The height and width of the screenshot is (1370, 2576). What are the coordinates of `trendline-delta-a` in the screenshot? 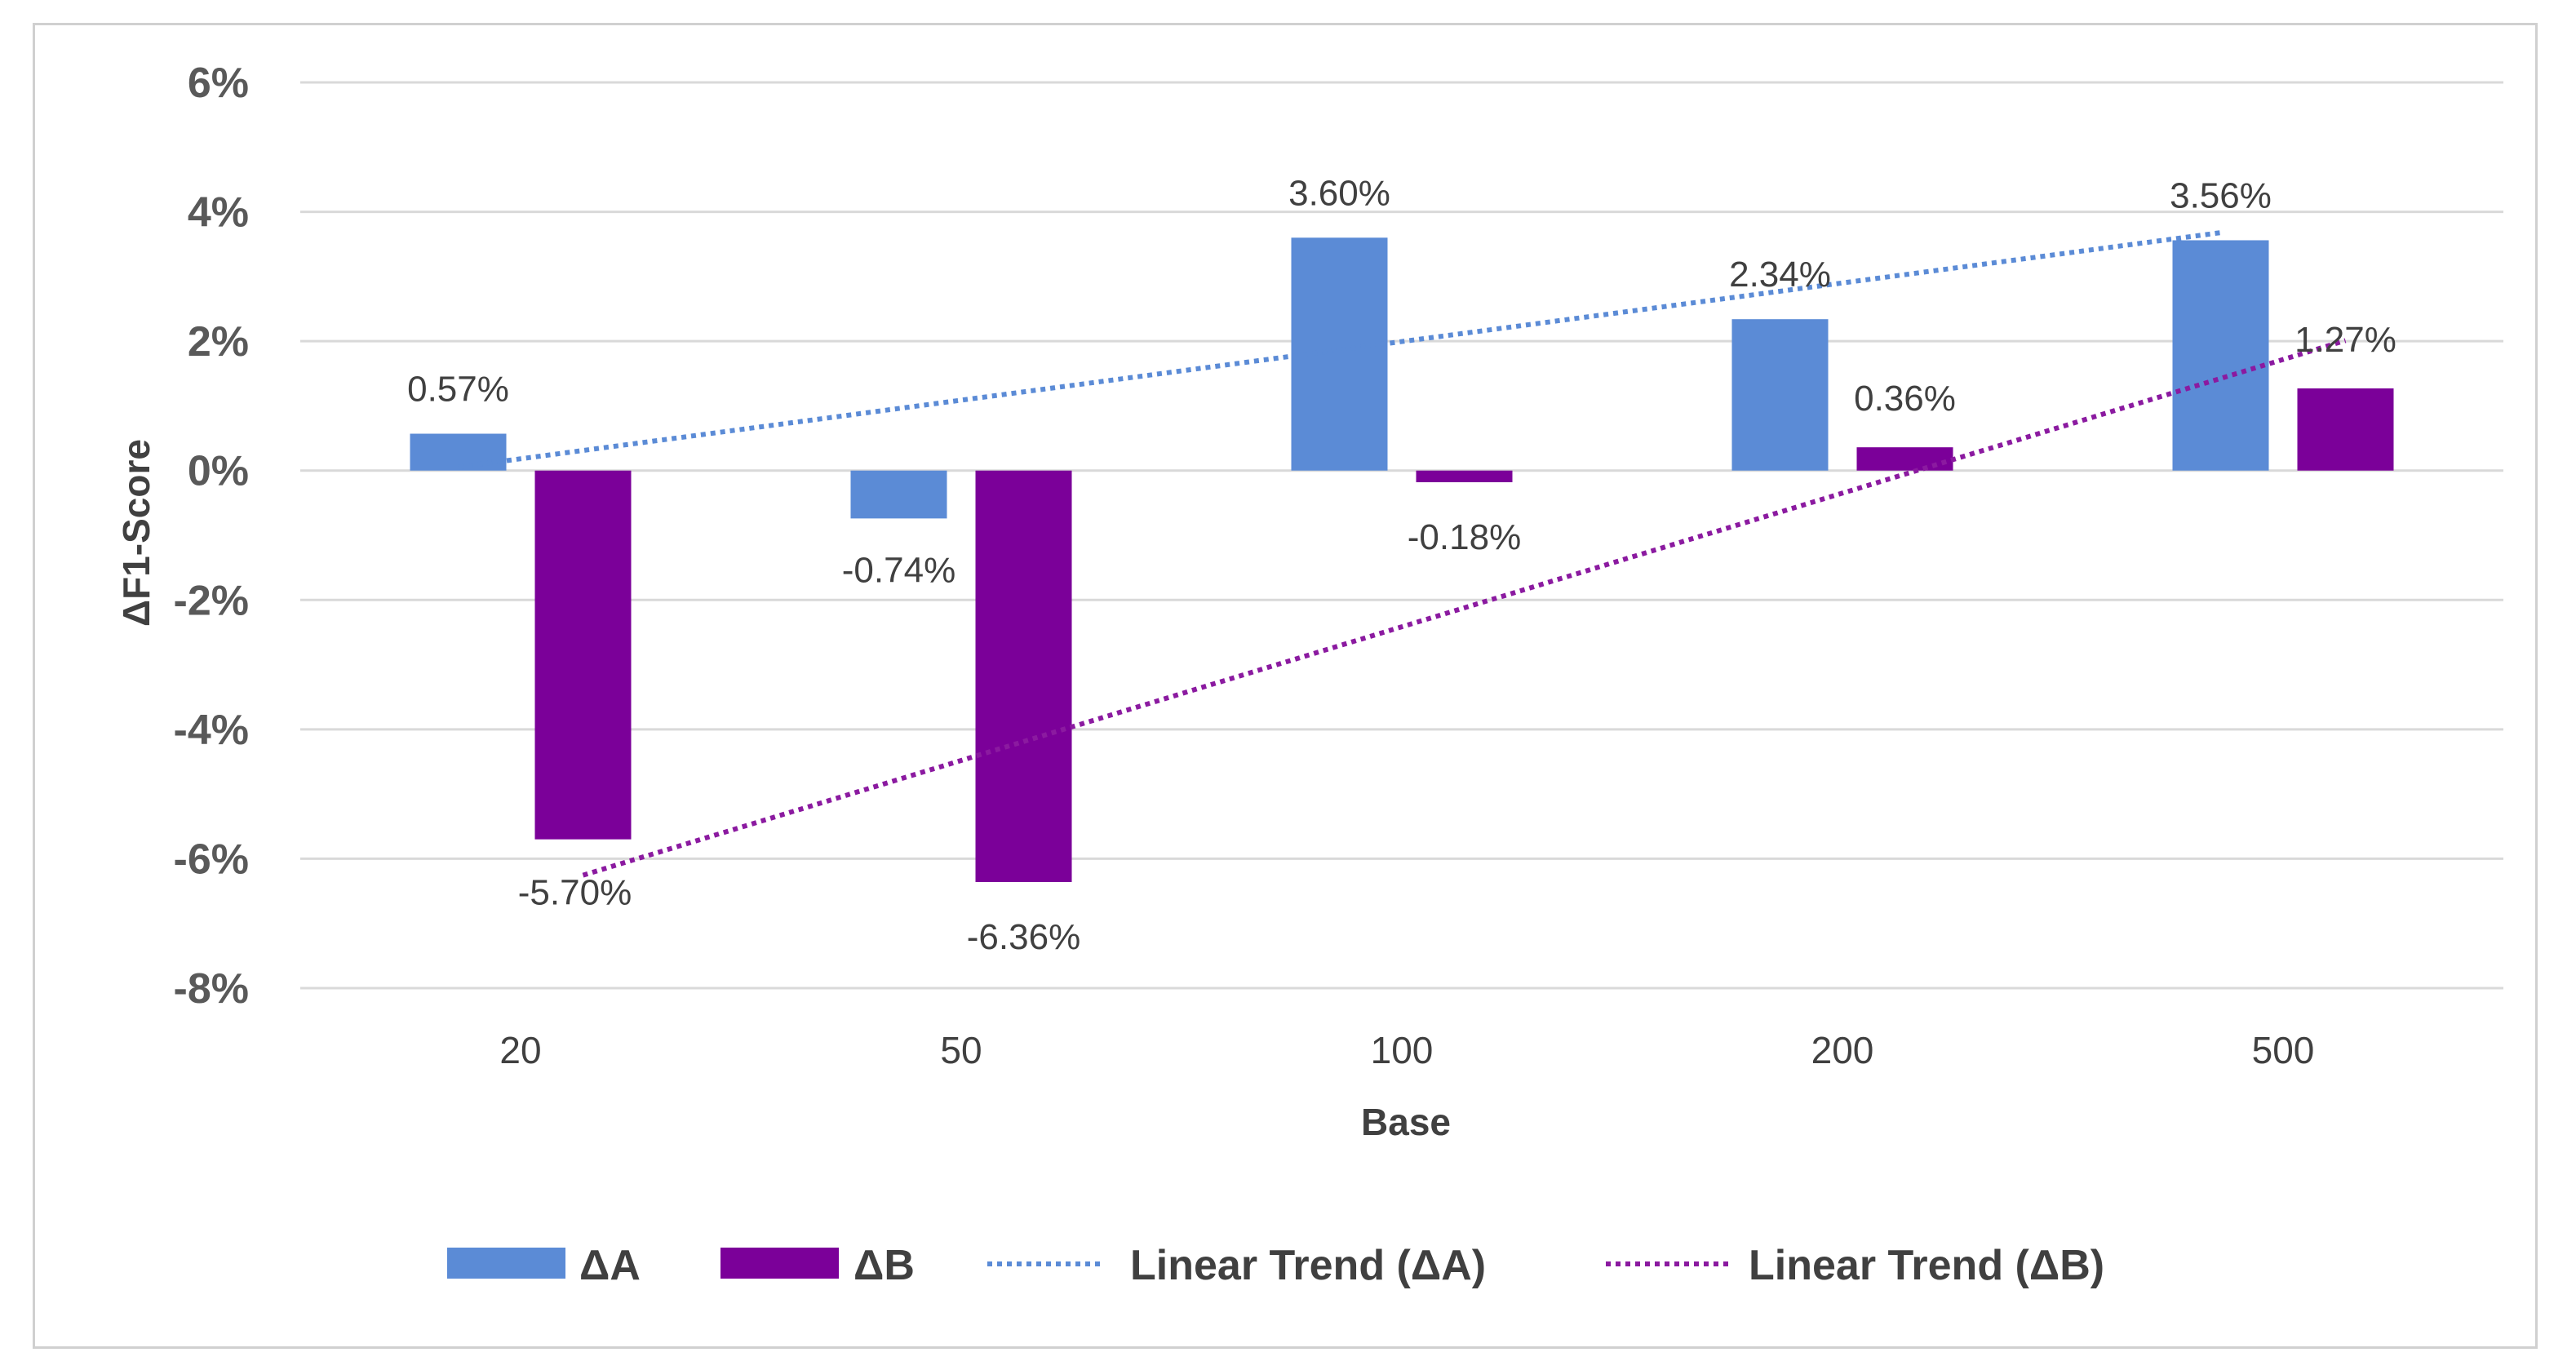 It's located at (1339, 350).